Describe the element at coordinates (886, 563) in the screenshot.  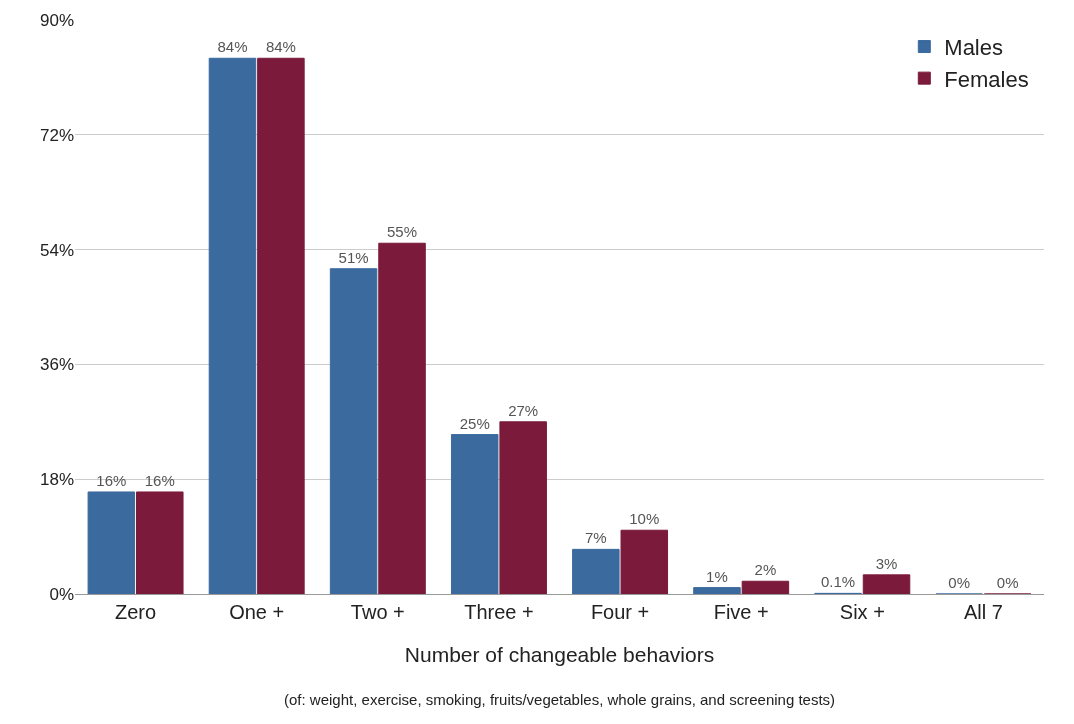
I see `data-label: 3%` at that location.